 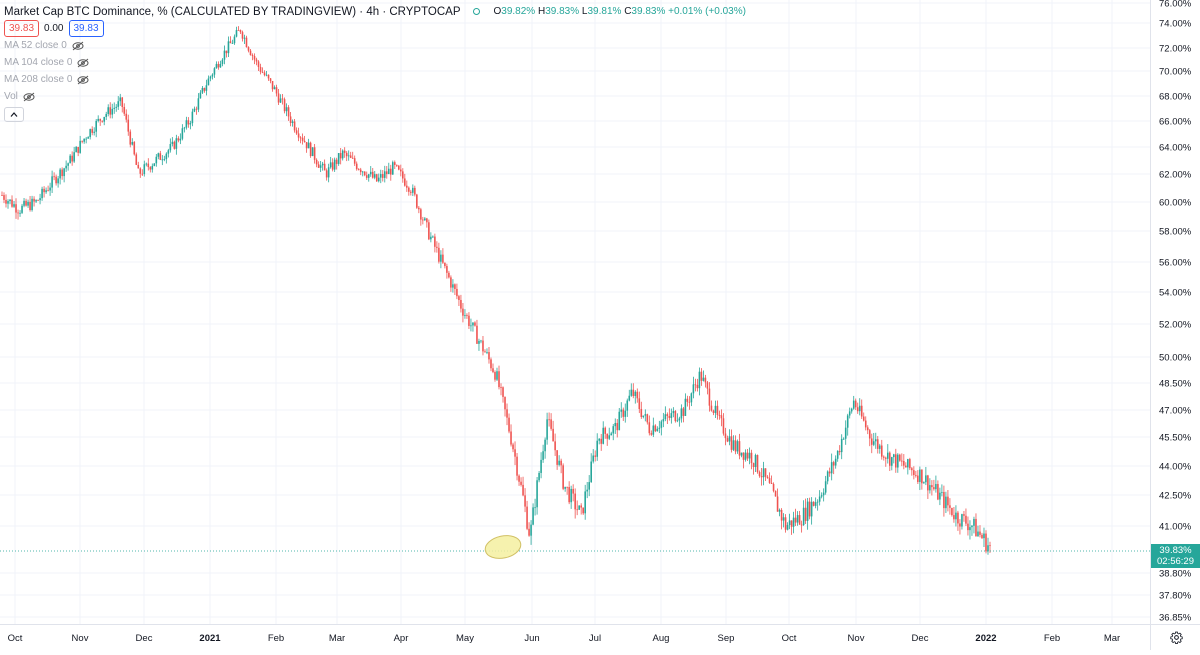 I want to click on high-value: 39.83%, so click(x=562, y=11).